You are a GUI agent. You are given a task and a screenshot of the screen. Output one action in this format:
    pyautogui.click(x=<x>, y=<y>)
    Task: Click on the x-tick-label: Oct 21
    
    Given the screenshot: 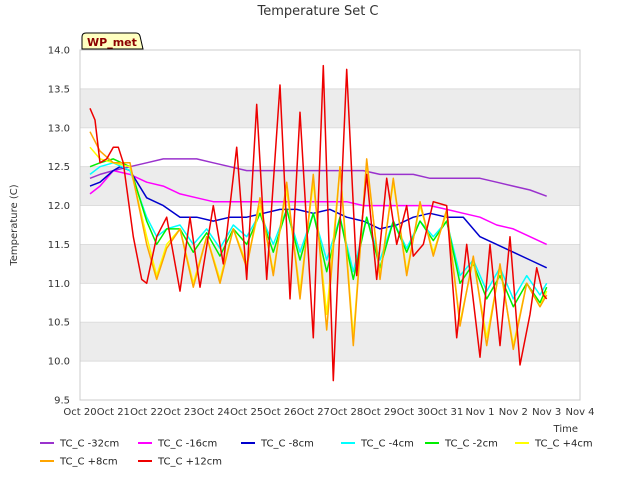 What is the action you would take?
    pyautogui.click(x=113, y=412)
    